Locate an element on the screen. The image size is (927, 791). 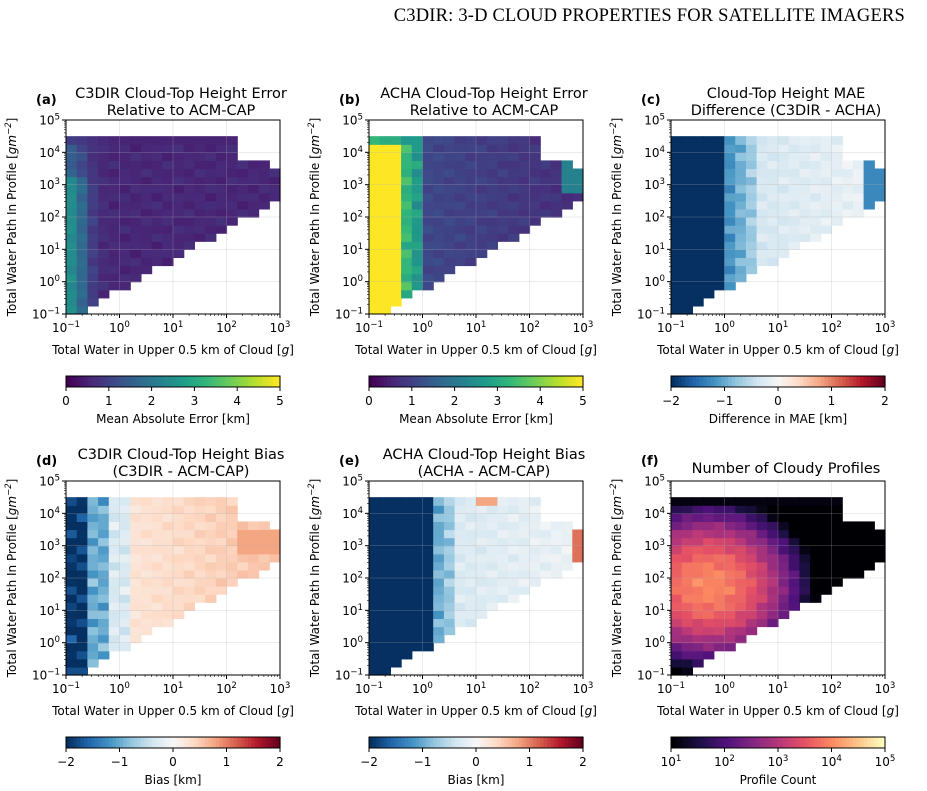
x-tick-label: 10⁻¹ is located at coordinates (369, 327).